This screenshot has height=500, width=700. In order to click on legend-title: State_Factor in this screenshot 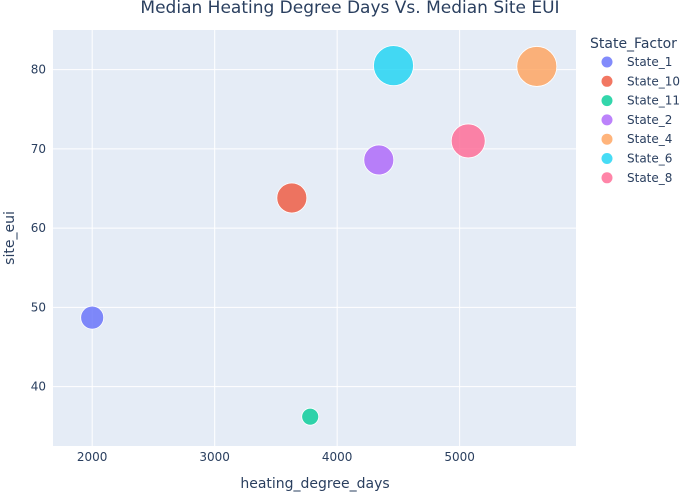, I will do `click(633, 44)`.